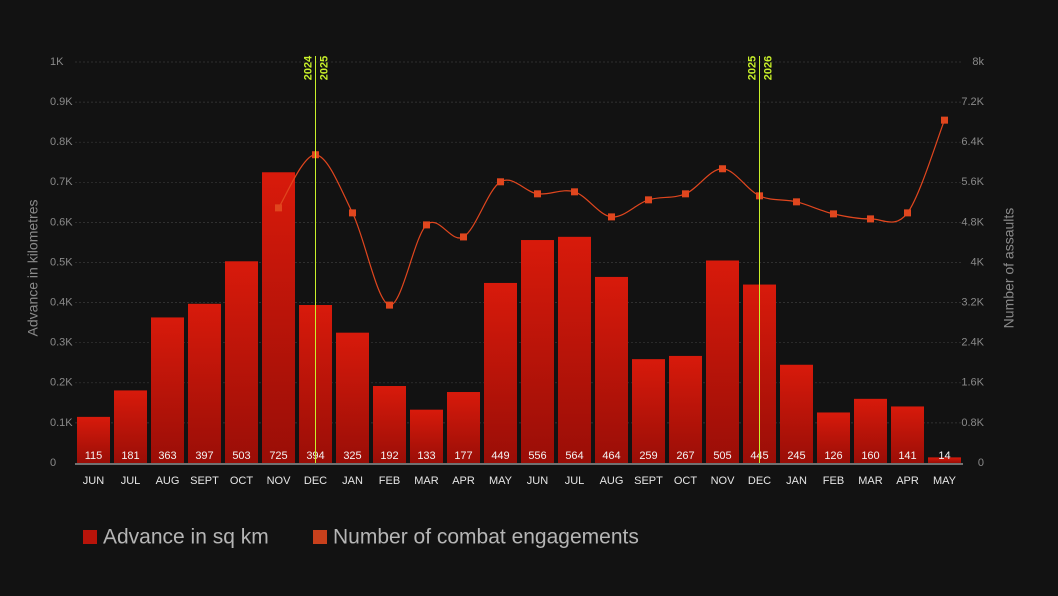  I want to click on legend-label: Number of combat engagements, so click(486, 537).